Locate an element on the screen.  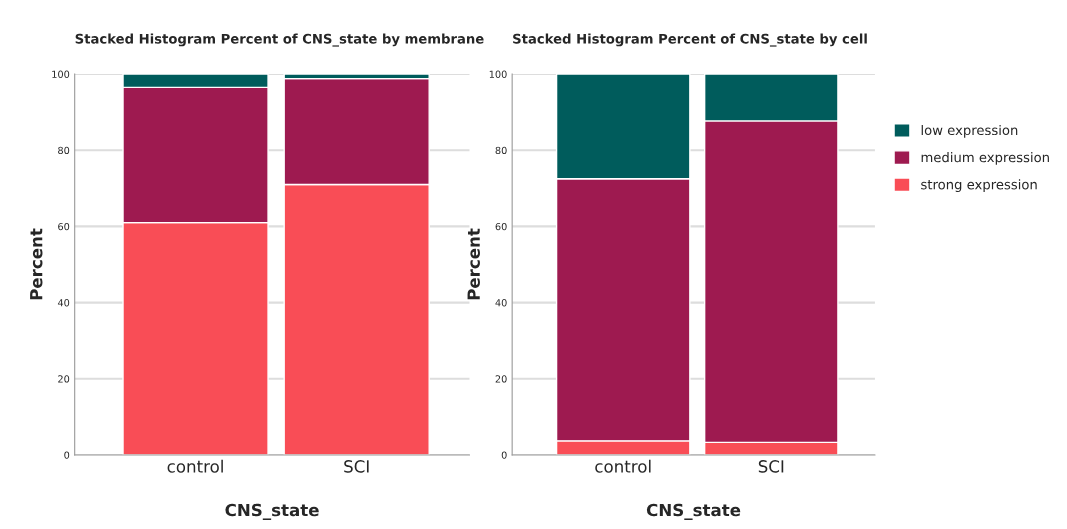
chart-title: Stacked Histogram Percent of CNS_state by cell is located at coordinates (690, 40).